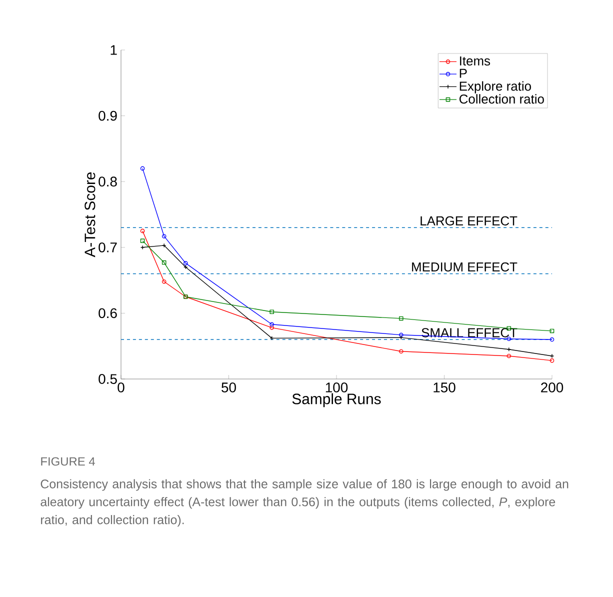 The image size is (613, 597). Describe the element at coordinates (90, 215) in the screenshot. I see `y-axis-title: A-Test Score` at that location.